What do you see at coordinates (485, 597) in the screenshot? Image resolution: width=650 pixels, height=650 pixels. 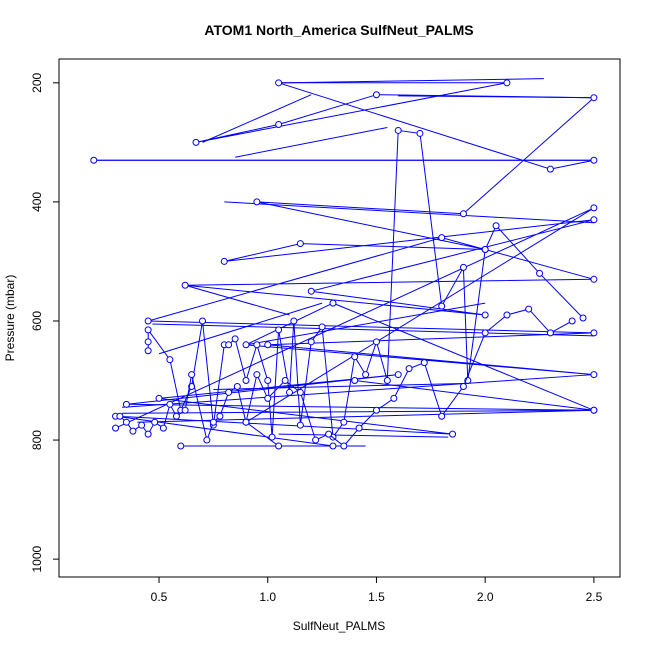 I see `x-tick-label: 2.0` at bounding box center [485, 597].